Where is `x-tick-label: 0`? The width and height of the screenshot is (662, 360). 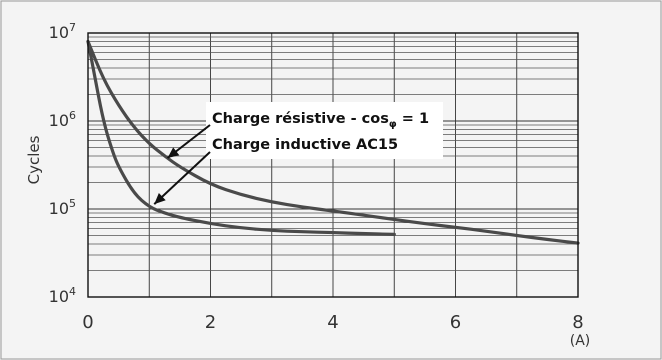 x-tick-label: 0 is located at coordinates (87, 322).